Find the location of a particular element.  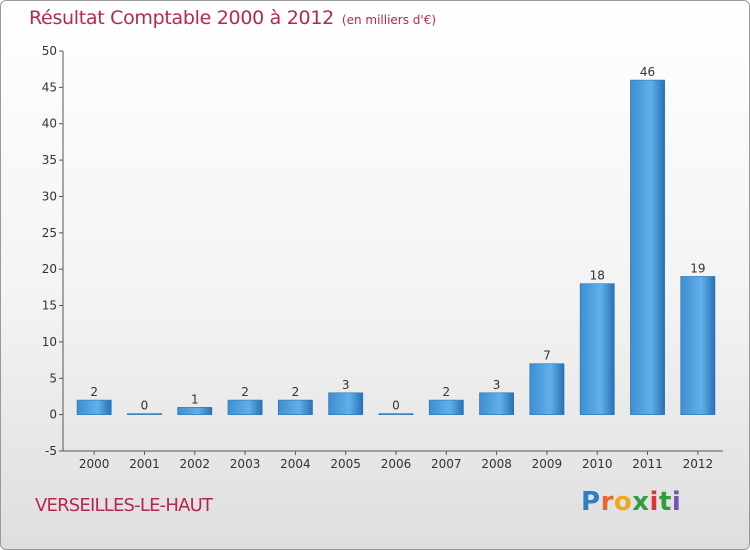

place-name: VERSEILLES-LE-HAUT is located at coordinates (124, 505).